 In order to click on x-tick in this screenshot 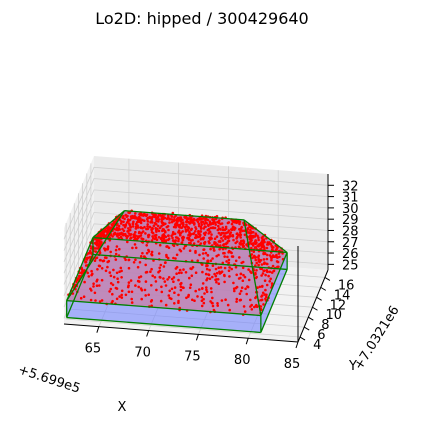, I will do `click(98, 329)`.